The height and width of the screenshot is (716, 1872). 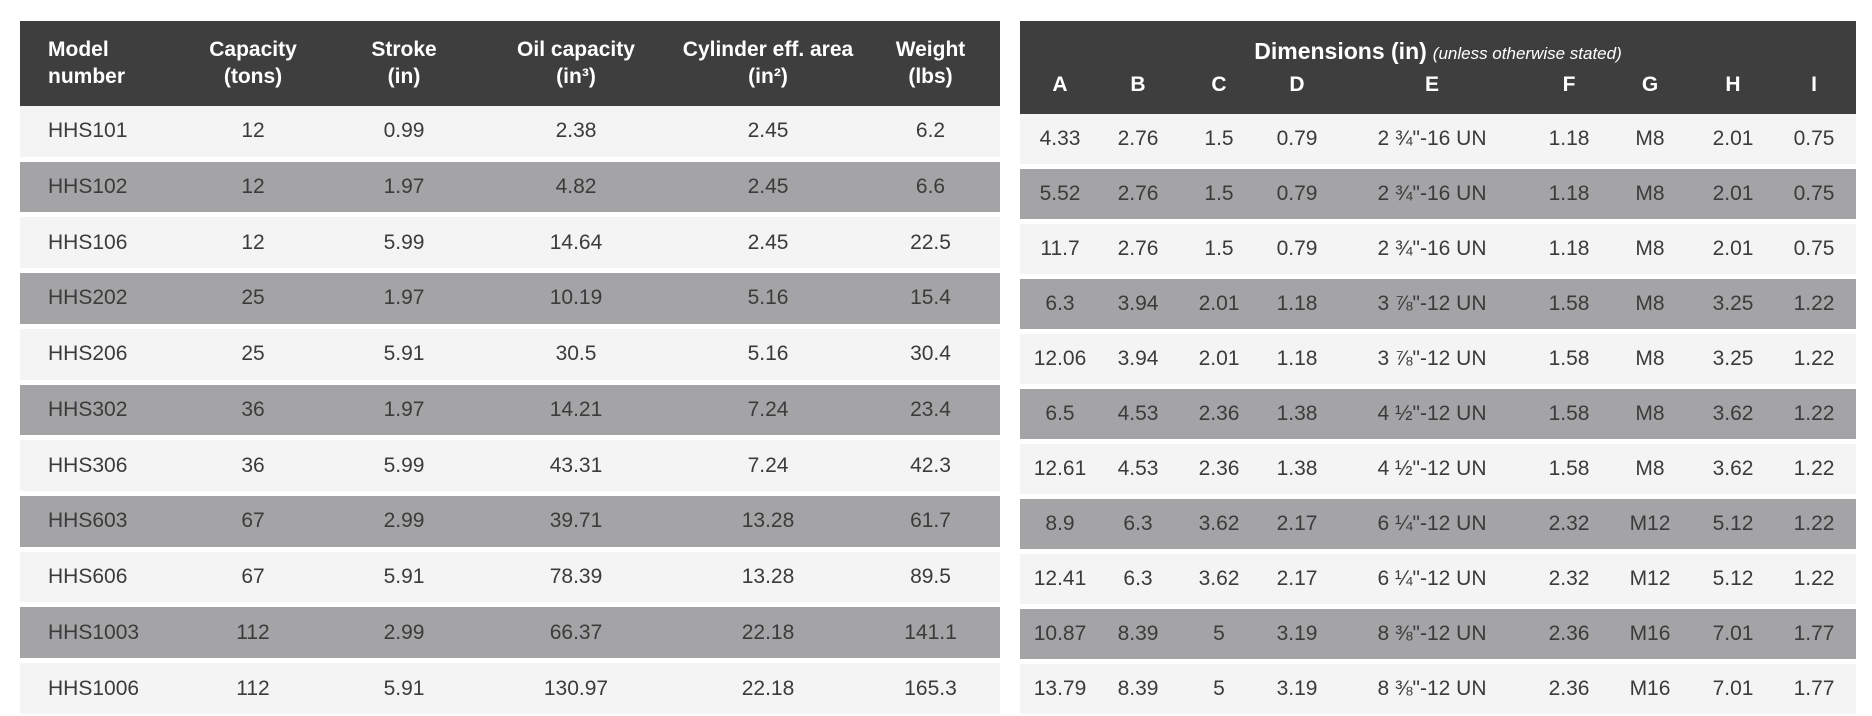 I want to click on value-cell: 36, so click(x=253, y=411).